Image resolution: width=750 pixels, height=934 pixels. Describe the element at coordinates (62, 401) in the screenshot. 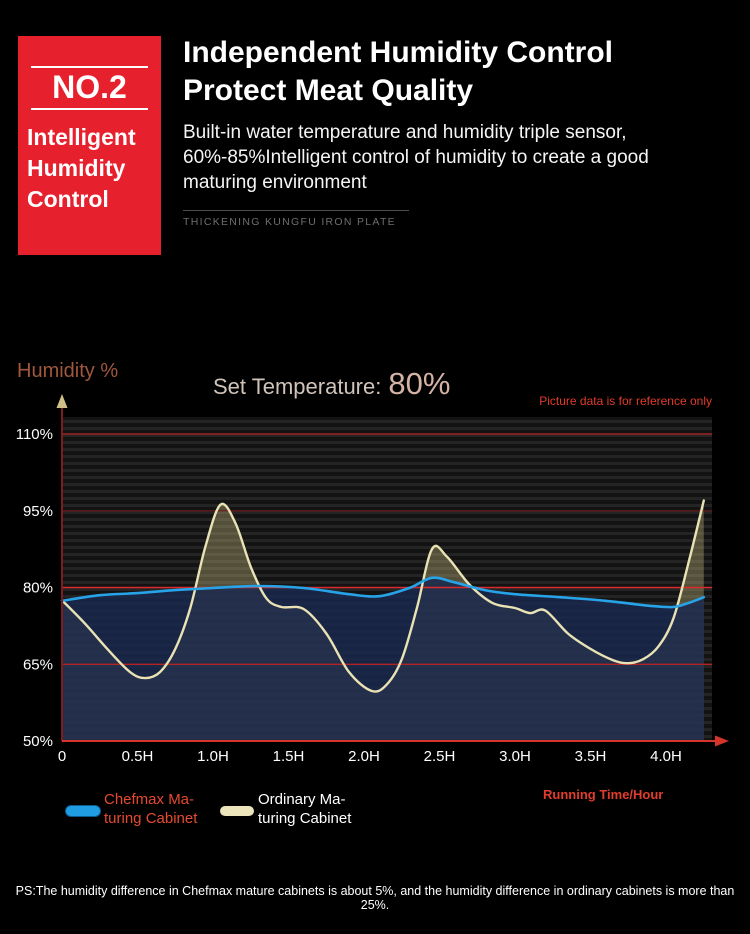

I see `y-axis-arrow-icon` at that location.